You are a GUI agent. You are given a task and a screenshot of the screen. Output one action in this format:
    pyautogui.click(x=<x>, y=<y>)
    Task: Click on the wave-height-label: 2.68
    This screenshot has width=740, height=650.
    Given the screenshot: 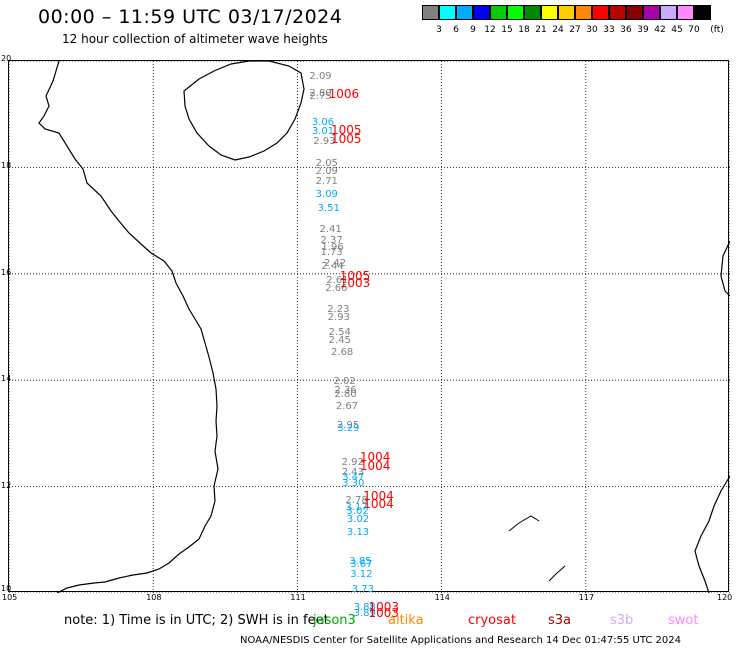 What is the action you would take?
    pyautogui.click(x=342, y=353)
    